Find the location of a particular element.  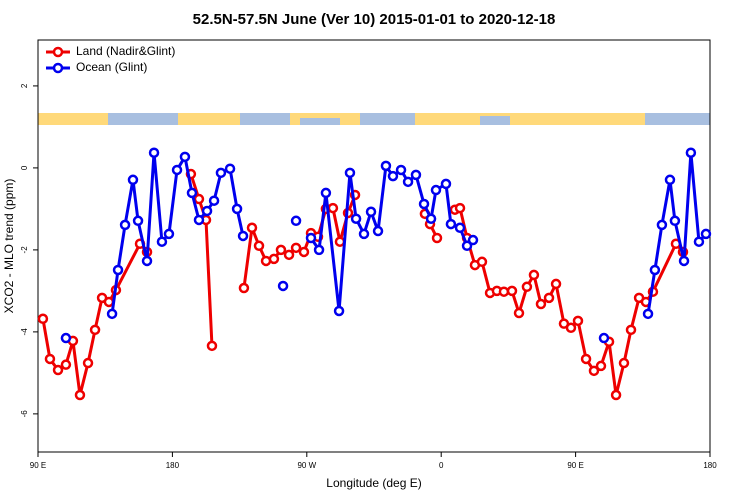

legend-label: Land (Nadir&Glint) is located at coordinates (125, 51).